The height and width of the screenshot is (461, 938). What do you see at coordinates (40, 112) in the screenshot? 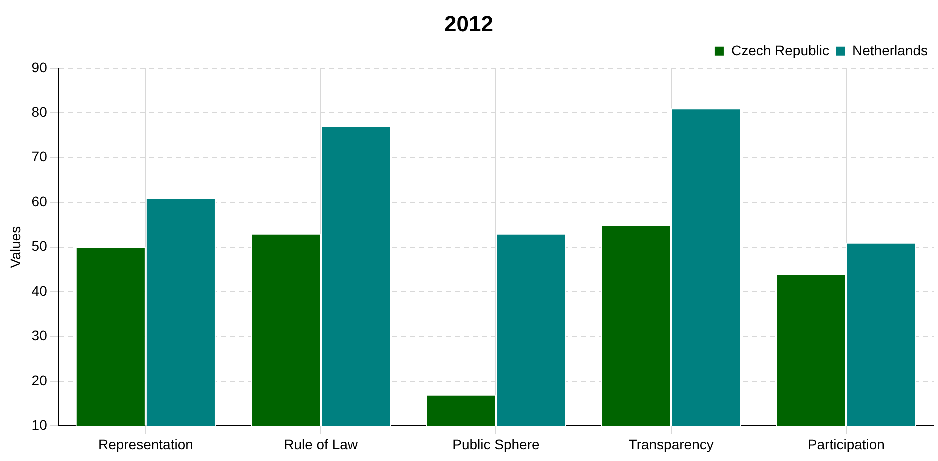
I see `y-tick-label: 80` at bounding box center [40, 112].